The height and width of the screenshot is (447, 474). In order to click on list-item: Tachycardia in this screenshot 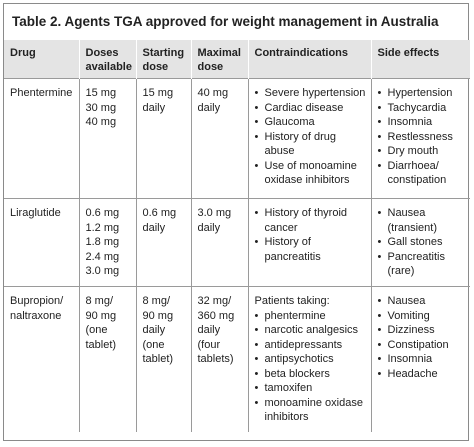, I will do `click(422, 108)`.